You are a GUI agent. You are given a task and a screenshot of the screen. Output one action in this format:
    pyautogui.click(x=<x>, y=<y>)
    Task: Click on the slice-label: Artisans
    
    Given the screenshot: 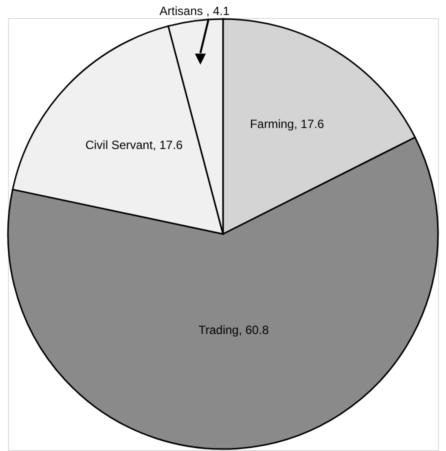 What is the action you would take?
    pyautogui.click(x=181, y=11)
    